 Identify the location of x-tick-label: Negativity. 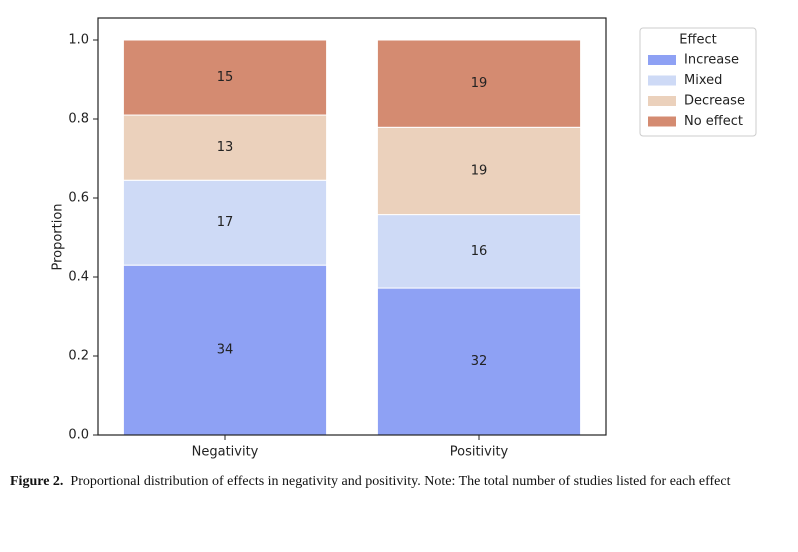
(225, 452).